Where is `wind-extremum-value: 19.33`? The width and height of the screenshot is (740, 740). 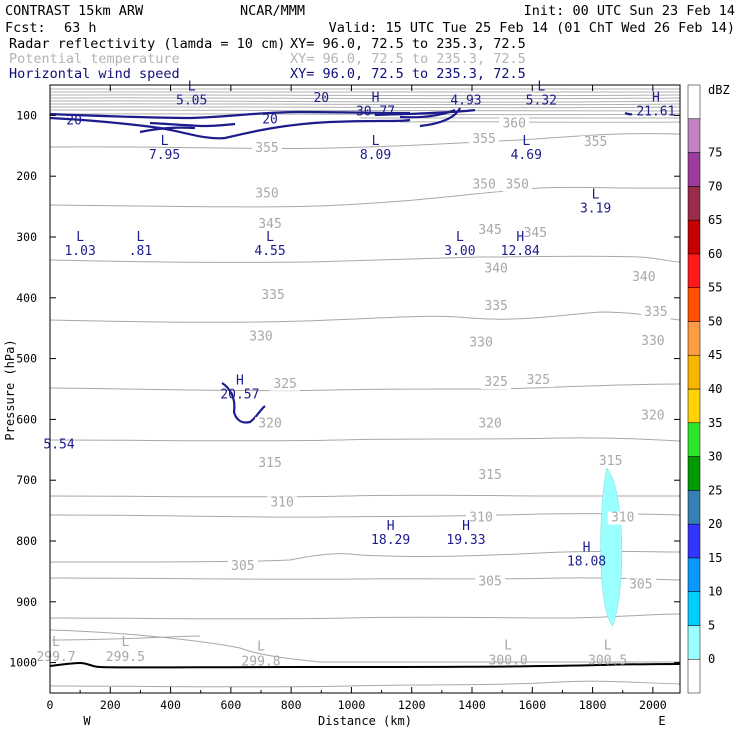 wind-extremum-value: 19.33 is located at coordinates (465, 540).